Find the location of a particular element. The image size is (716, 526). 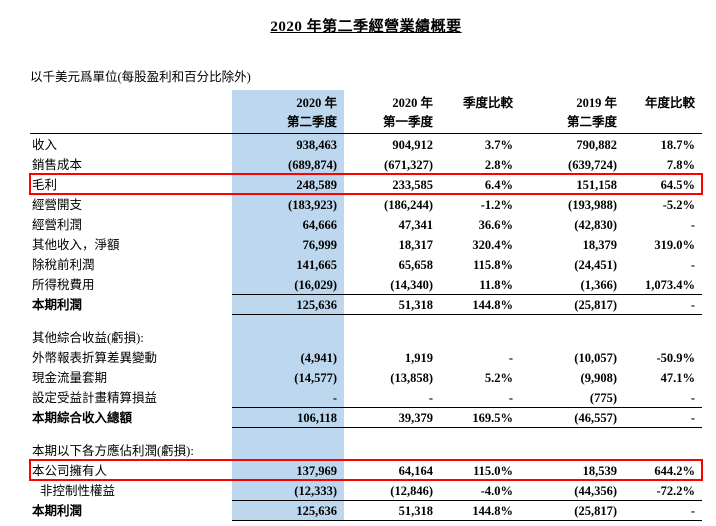

row-label: 本期利潤 is located at coordinates (57, 305).